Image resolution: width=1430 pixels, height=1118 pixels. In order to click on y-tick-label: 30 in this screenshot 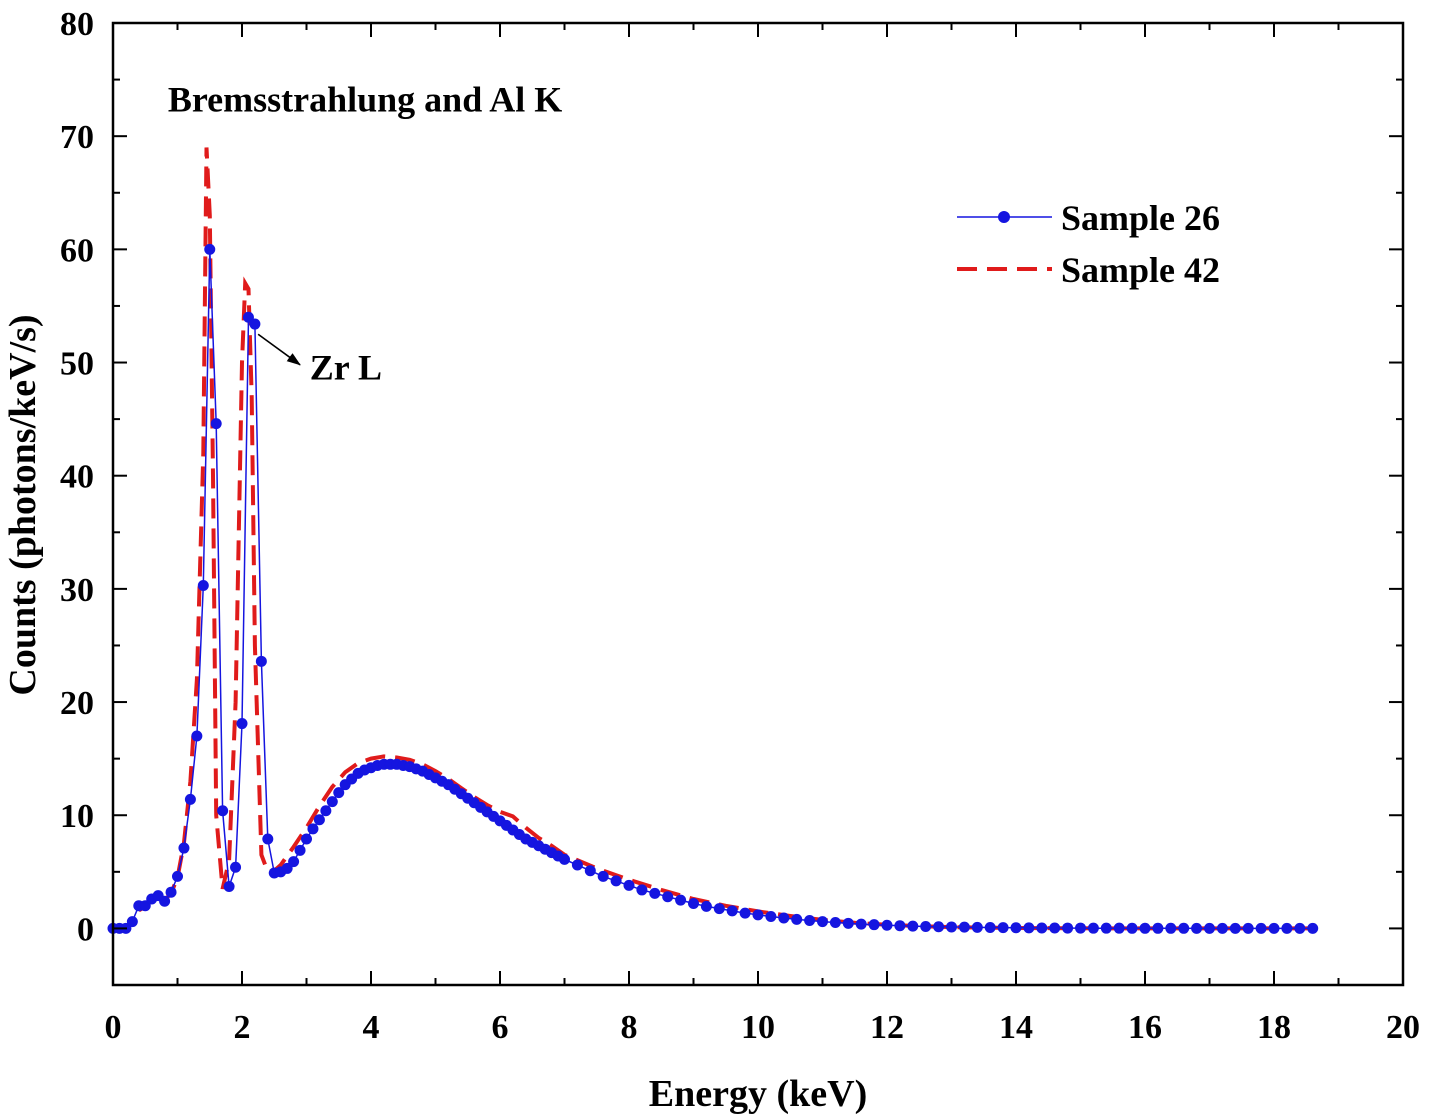, I will do `click(77, 590)`.